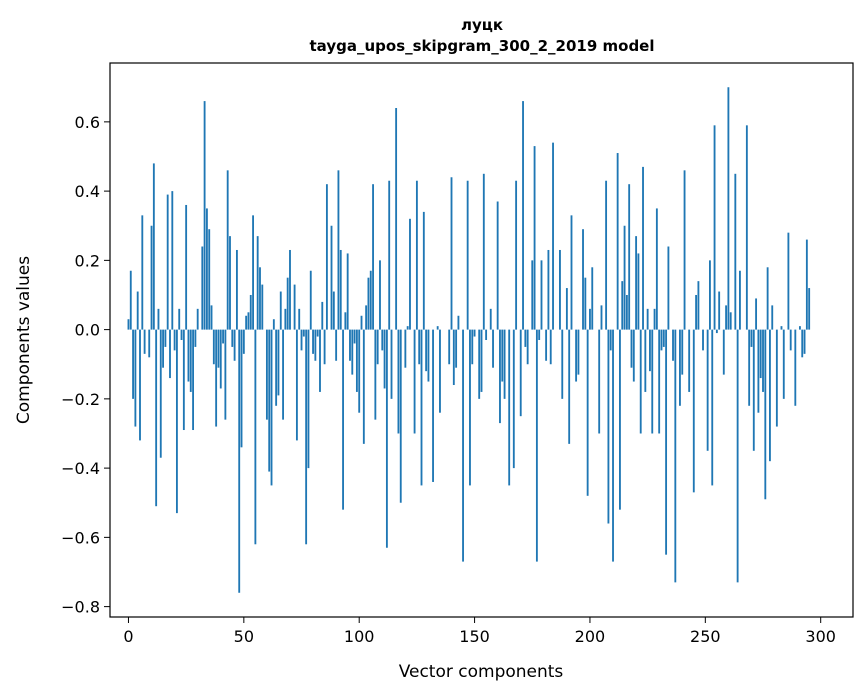 The height and width of the screenshot is (696, 867). What do you see at coordinates (87, 330) in the screenshot?
I see `y-tick-label: 0.0` at bounding box center [87, 330].